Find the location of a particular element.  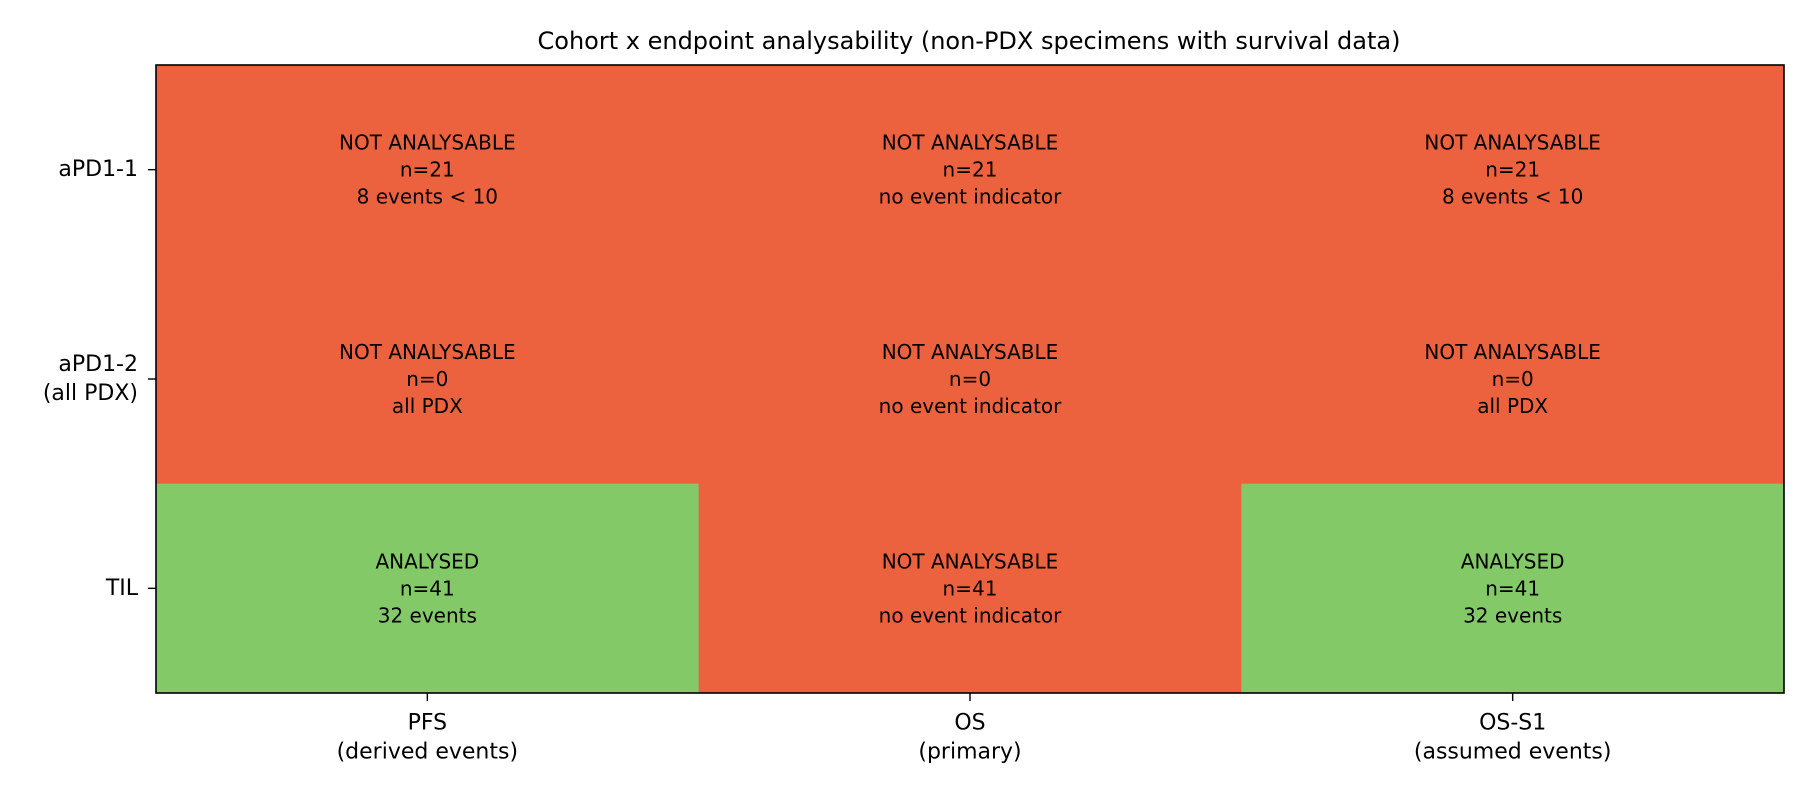

y-tick-label: aPD1-2 is located at coordinates (98, 364).